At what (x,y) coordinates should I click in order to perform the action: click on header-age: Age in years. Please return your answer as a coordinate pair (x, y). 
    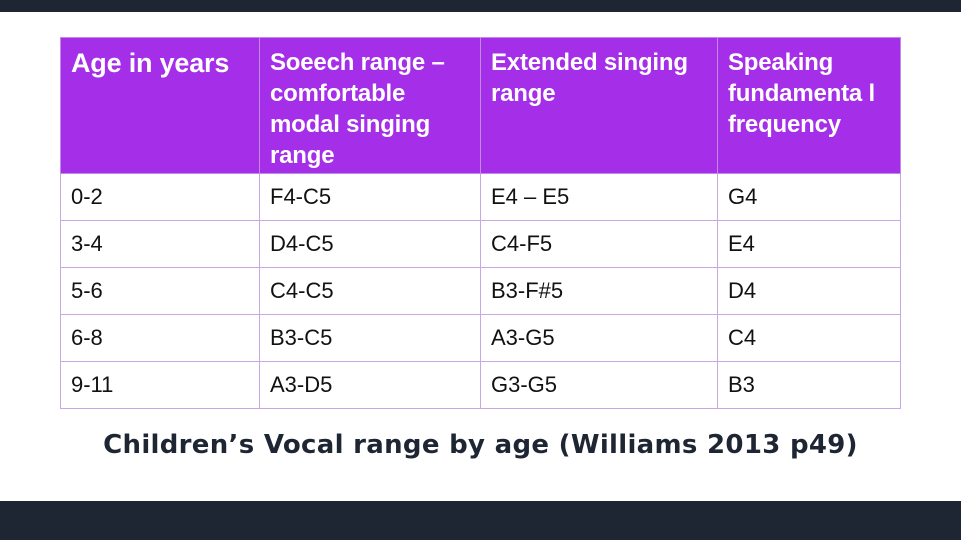
    Looking at the image, I should click on (160, 105).